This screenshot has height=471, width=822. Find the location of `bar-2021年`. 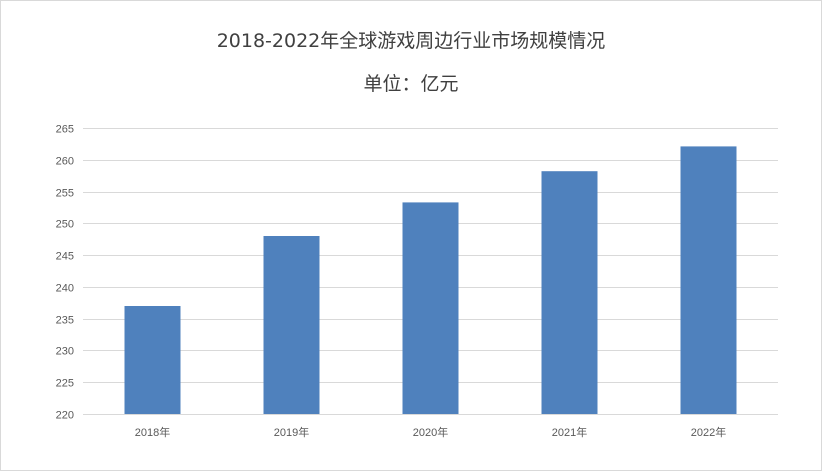

bar-2021年 is located at coordinates (569, 292).